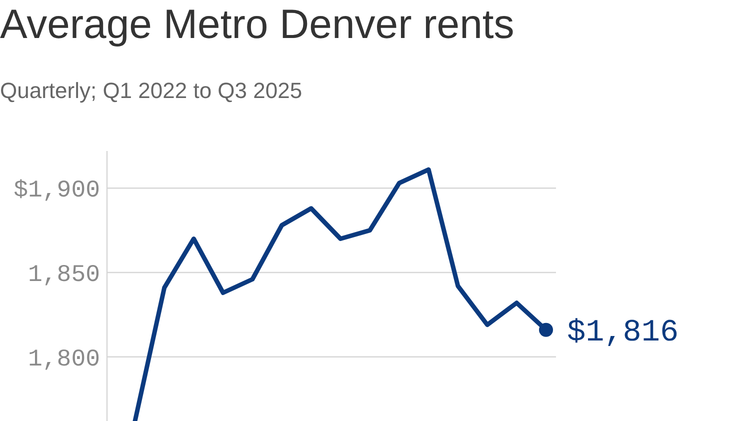  What do you see at coordinates (64, 276) in the screenshot?
I see `y-tick-label: 1,850` at bounding box center [64, 276].